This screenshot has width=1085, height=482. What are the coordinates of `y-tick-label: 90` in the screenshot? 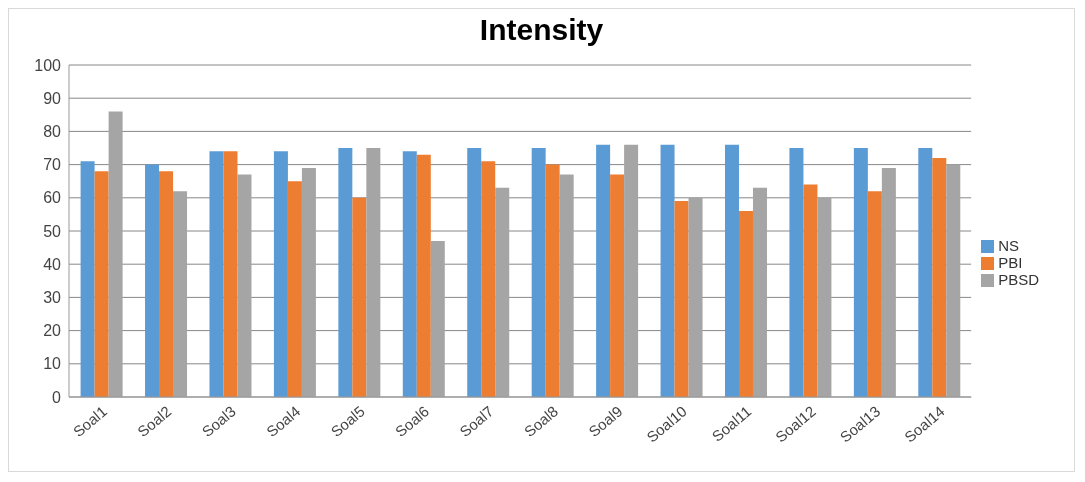 It's located at (52, 98).